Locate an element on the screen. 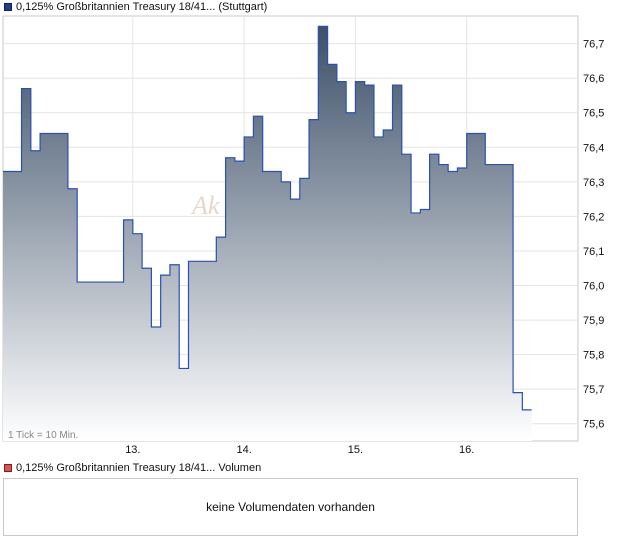 Image resolution: width=620 pixels, height=546 pixels. y-tick-label: 76,0 is located at coordinates (593, 287).